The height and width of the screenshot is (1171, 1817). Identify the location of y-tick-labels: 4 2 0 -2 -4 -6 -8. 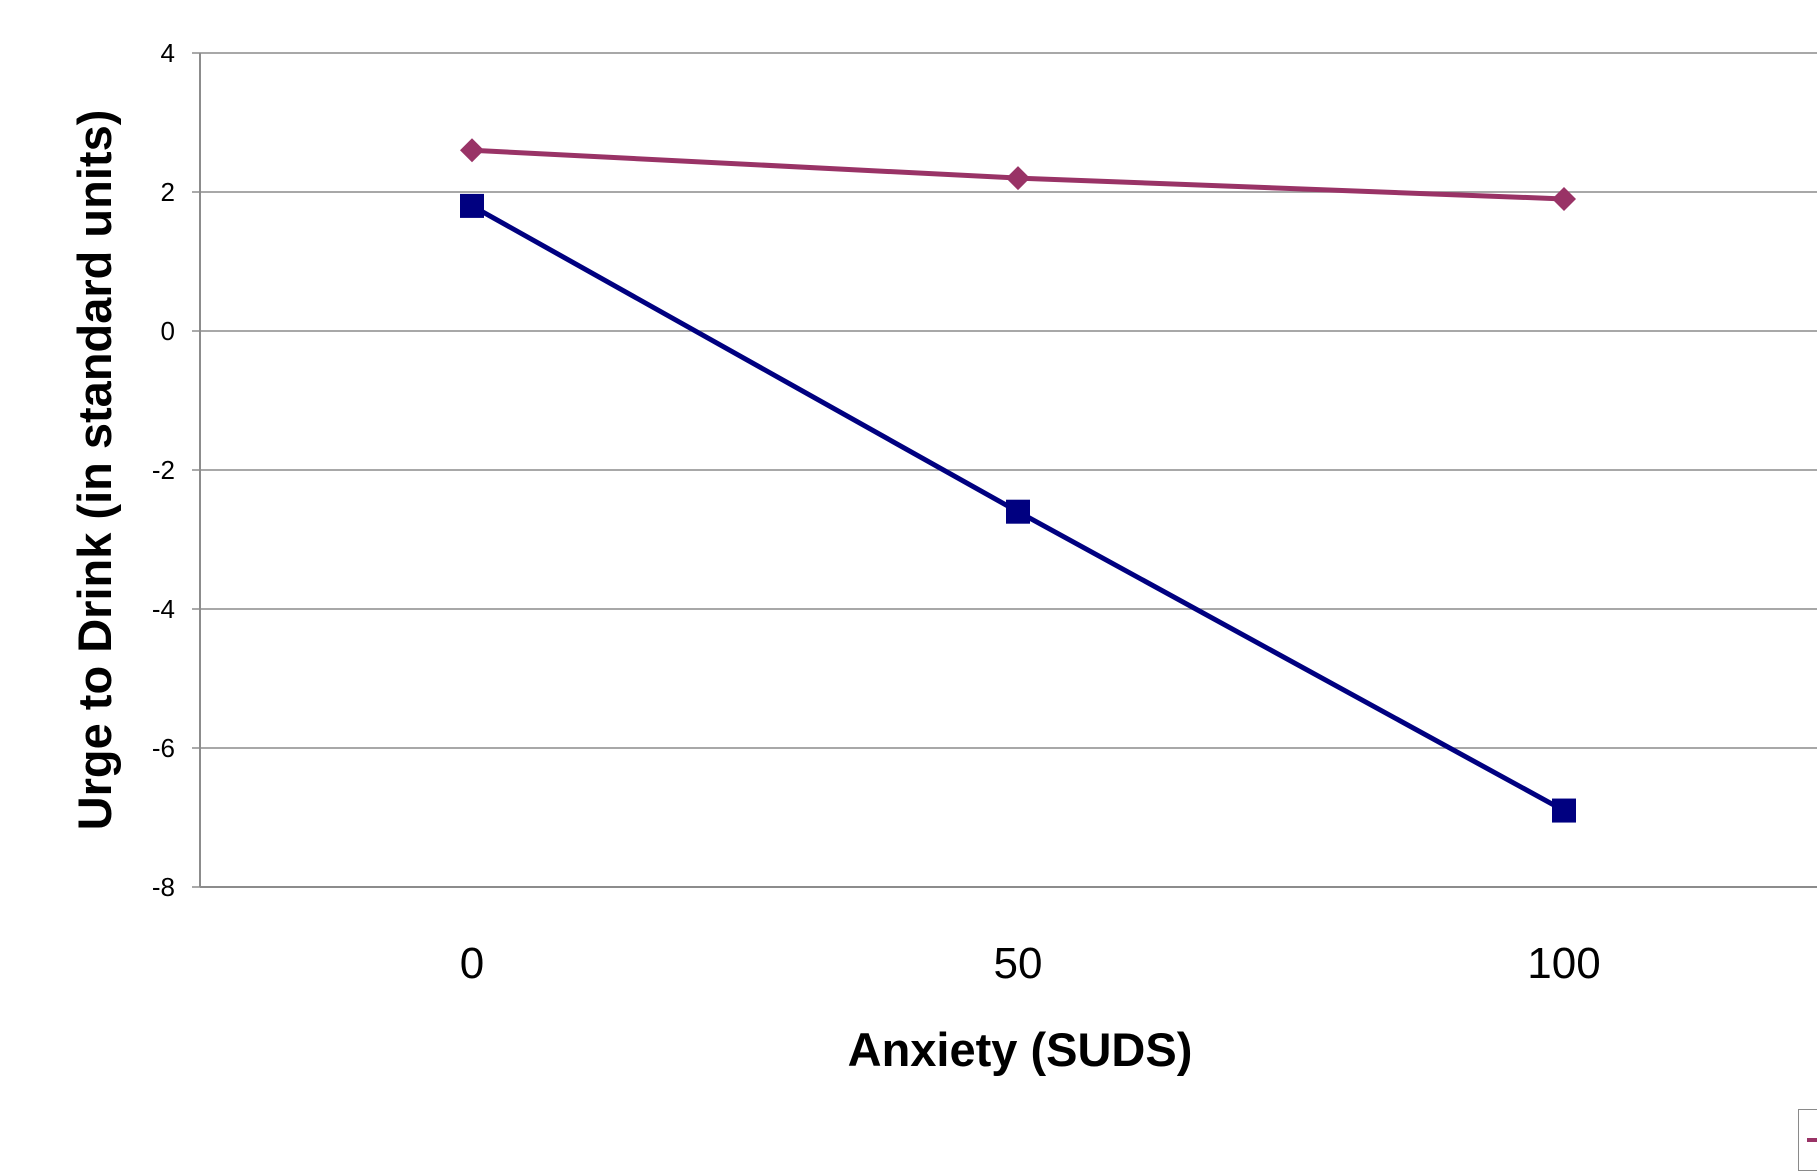
(163, 470).